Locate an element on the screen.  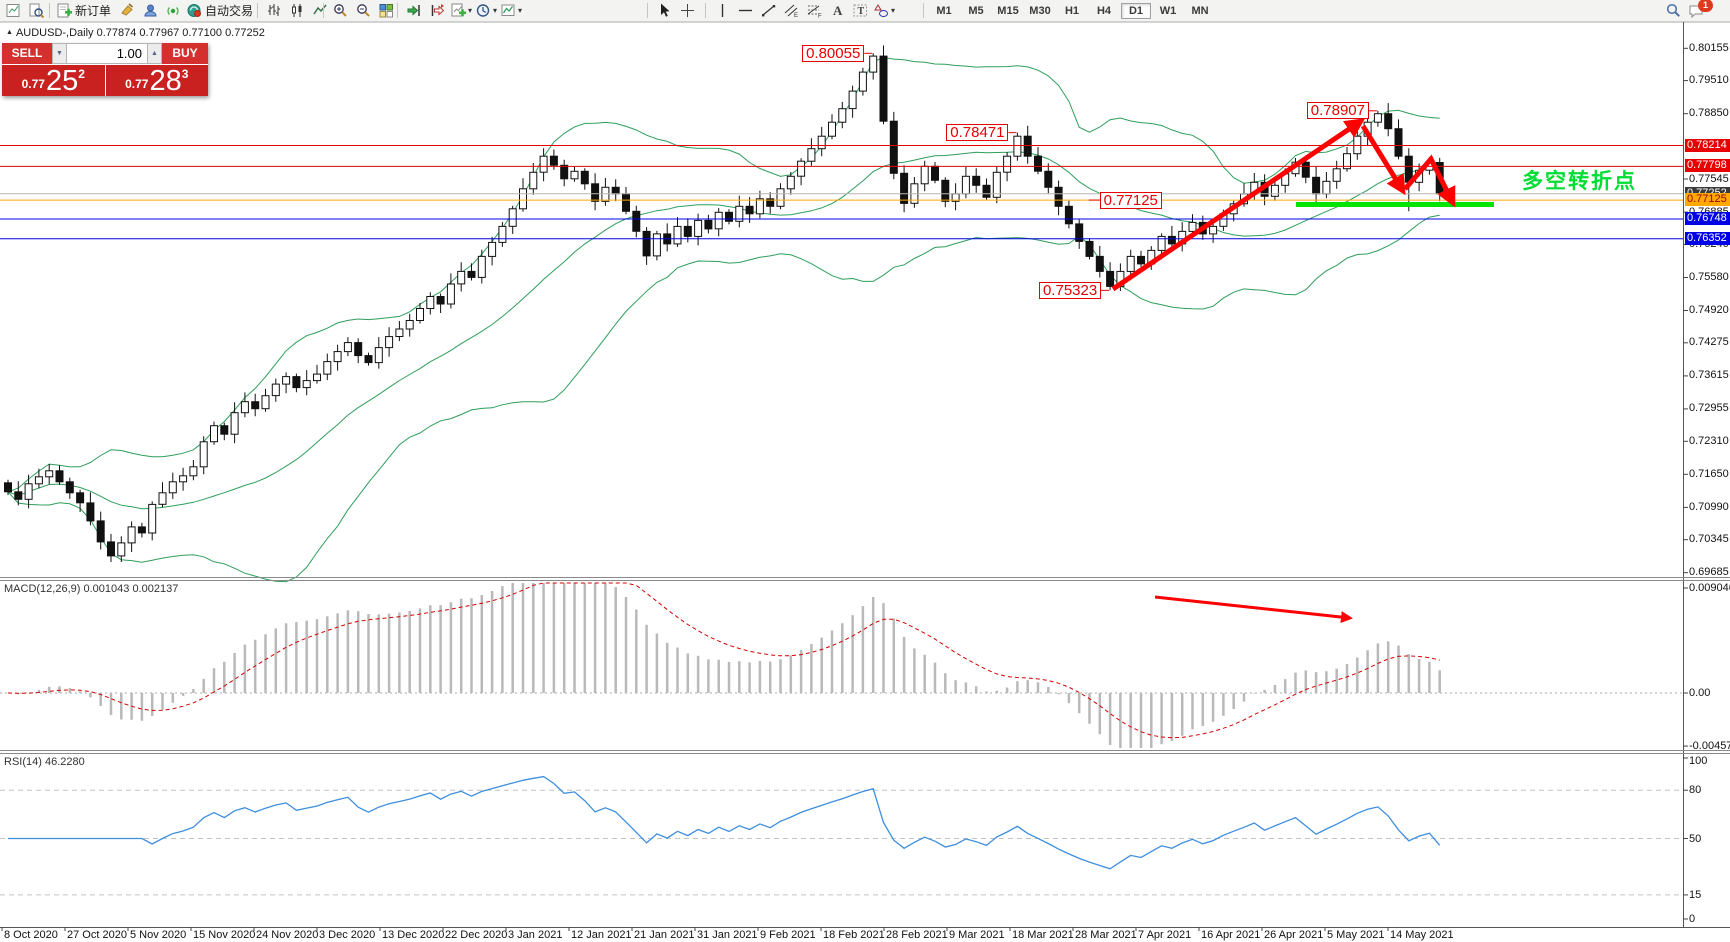
zoom-out-button is located at coordinates (363, 11).